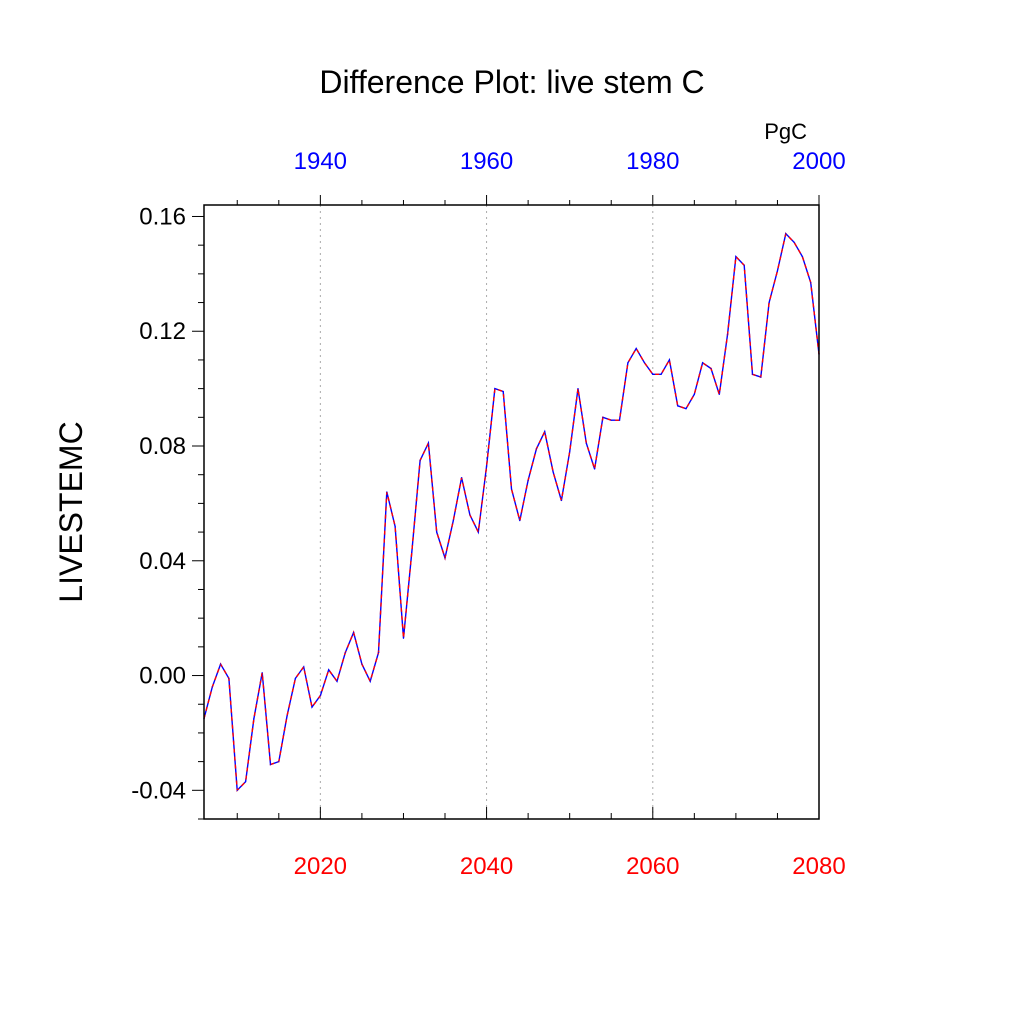 This screenshot has width=1024, height=1024. I want to click on x-tick-label: 2060, so click(652, 866).